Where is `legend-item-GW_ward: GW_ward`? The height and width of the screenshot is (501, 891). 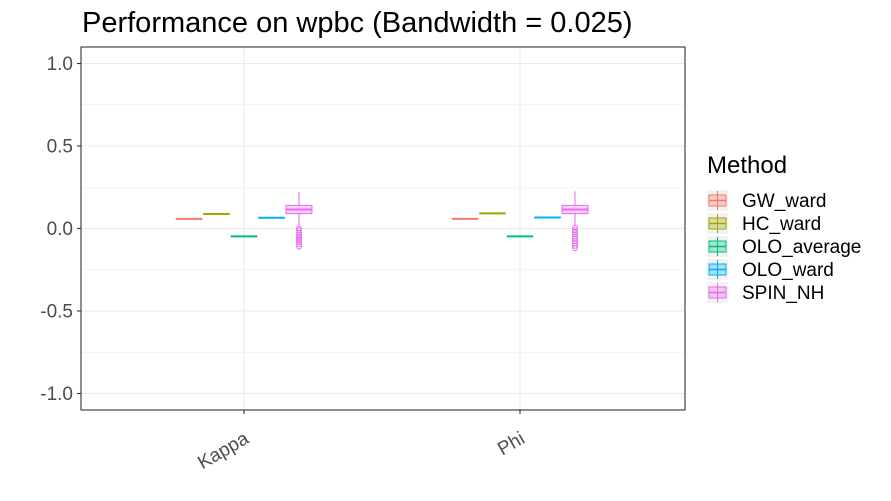 legend-item-GW_ward: GW_ward is located at coordinates (766, 201).